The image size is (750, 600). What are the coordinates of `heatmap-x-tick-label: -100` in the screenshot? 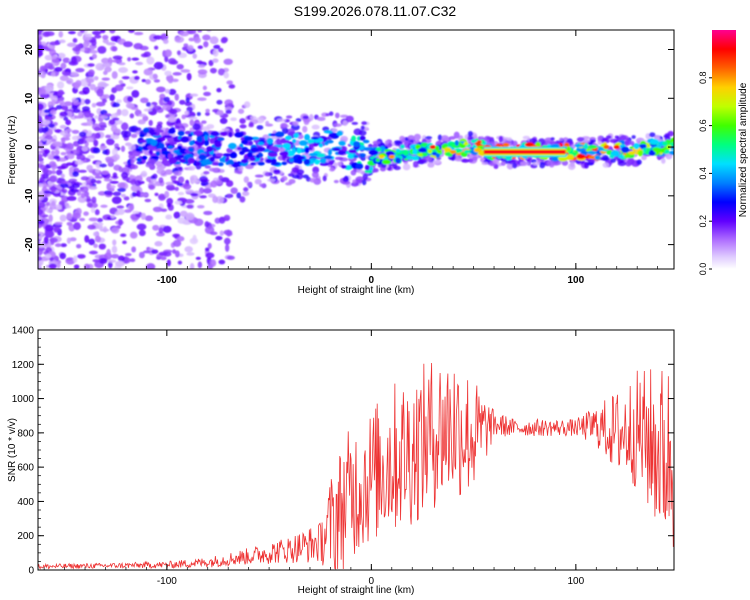 It's located at (167, 280).